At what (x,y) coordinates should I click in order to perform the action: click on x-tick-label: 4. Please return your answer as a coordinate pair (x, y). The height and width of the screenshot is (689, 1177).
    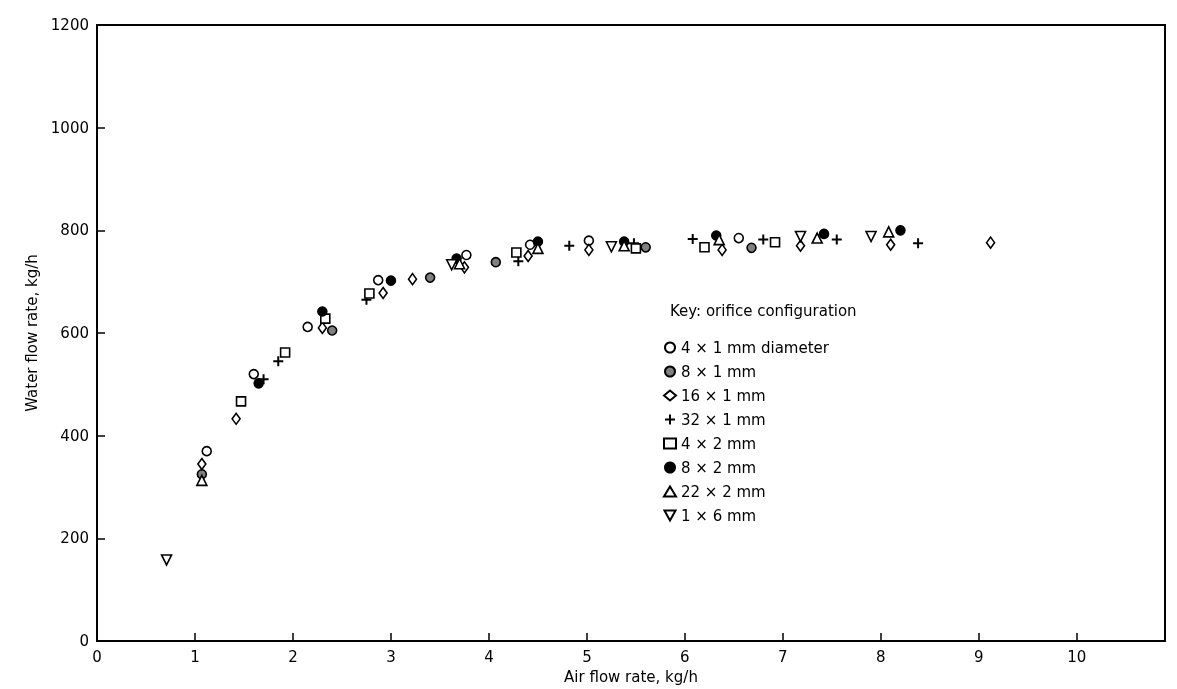
    Looking at the image, I should click on (489, 656).